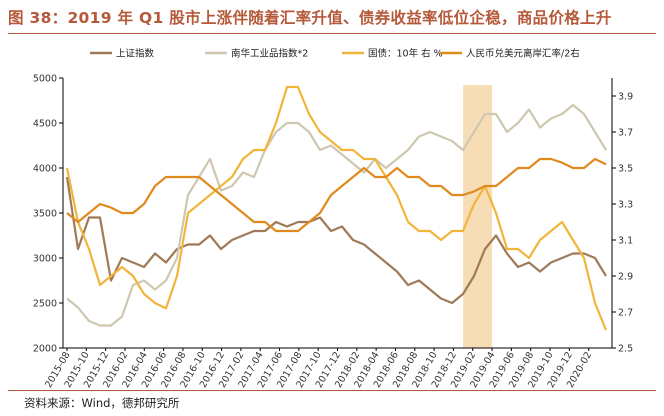  Describe the element at coordinates (45, 124) in the screenshot. I see `left-tick-label: 4500` at that location.